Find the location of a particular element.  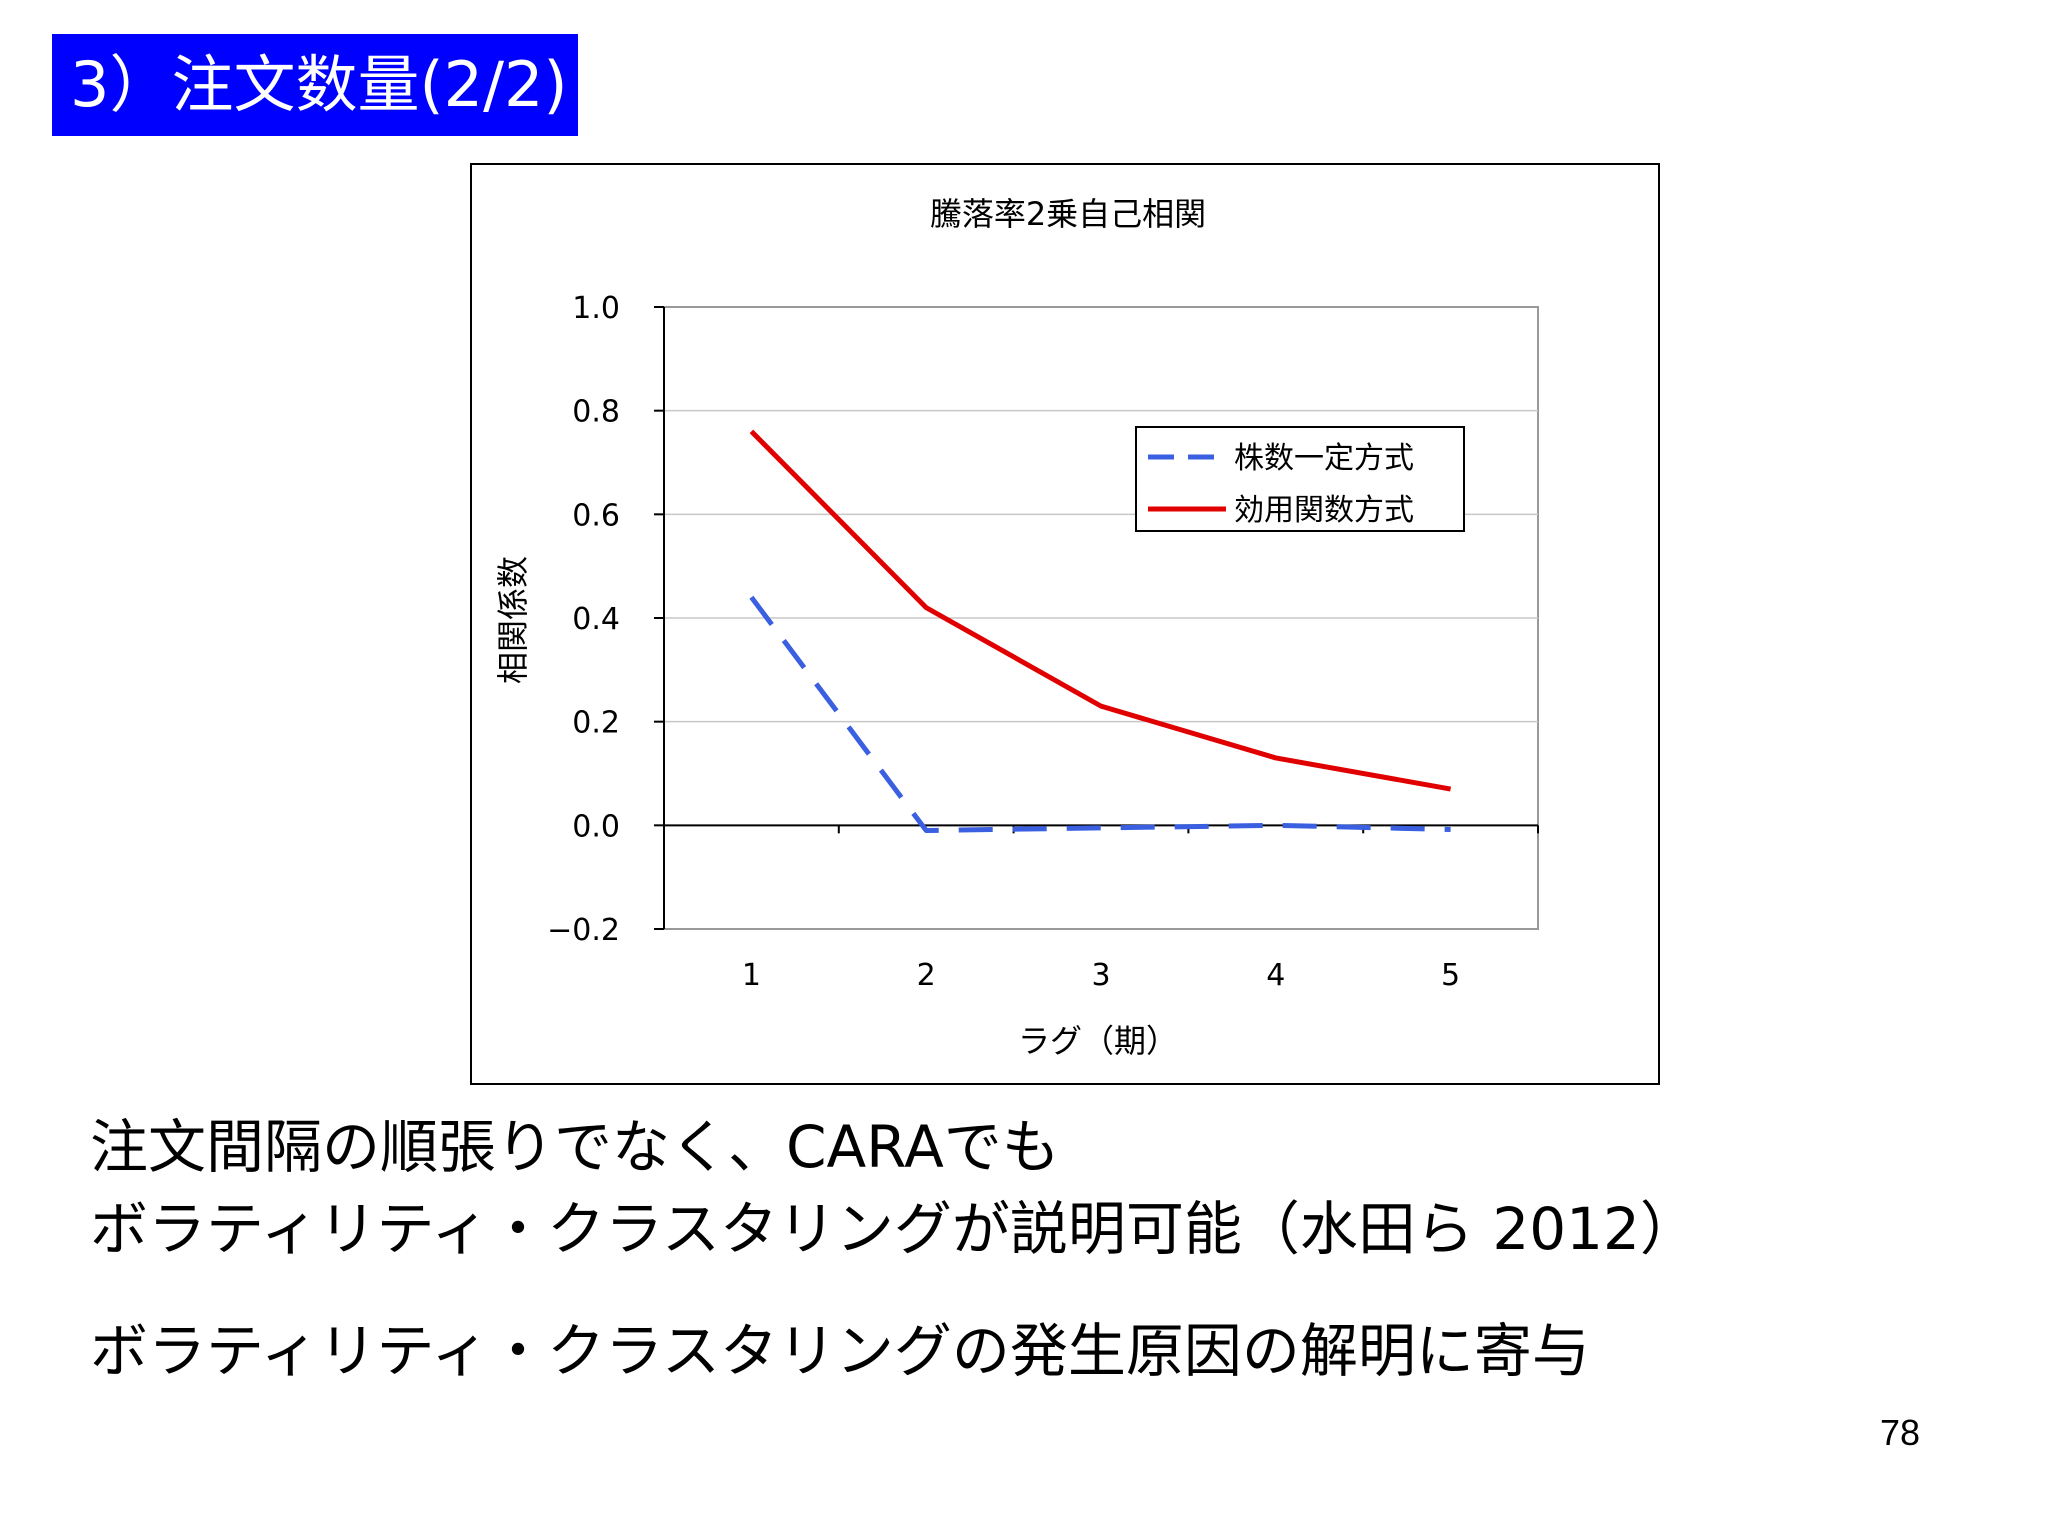

legend-box is located at coordinates (1300, 479).